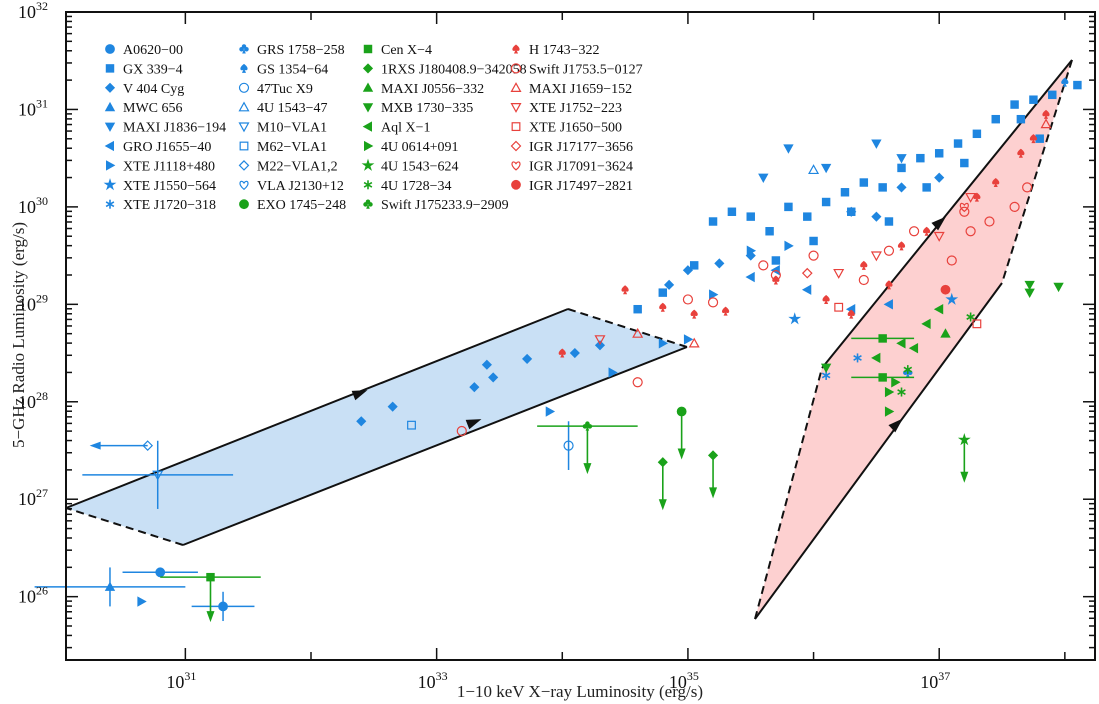 Image resolution: width=1099 pixels, height=704 pixels. Describe the element at coordinates (947, 214) in the screenshot. I see `red-region-edge` at that location.